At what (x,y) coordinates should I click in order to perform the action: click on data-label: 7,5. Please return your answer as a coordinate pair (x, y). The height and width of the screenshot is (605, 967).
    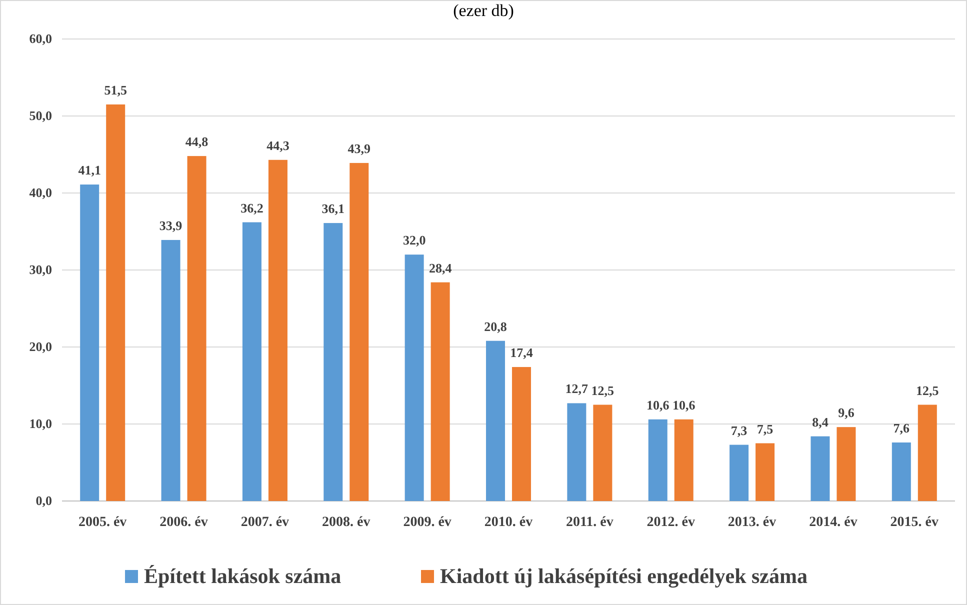
    Looking at the image, I should click on (765, 428).